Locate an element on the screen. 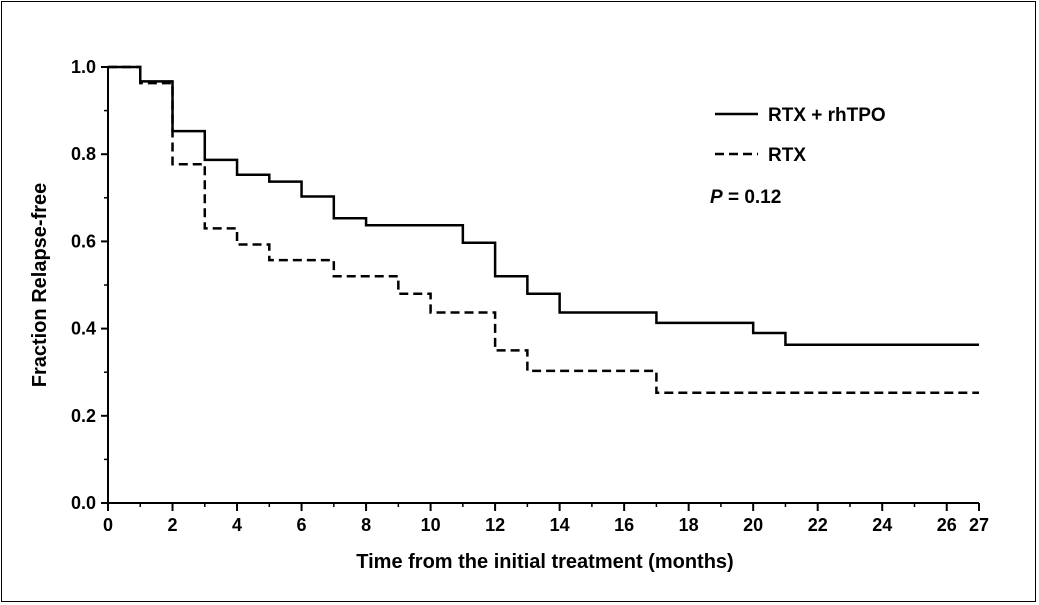 The image size is (1039, 605). y-tick-label: 0.6 is located at coordinates (83, 241).